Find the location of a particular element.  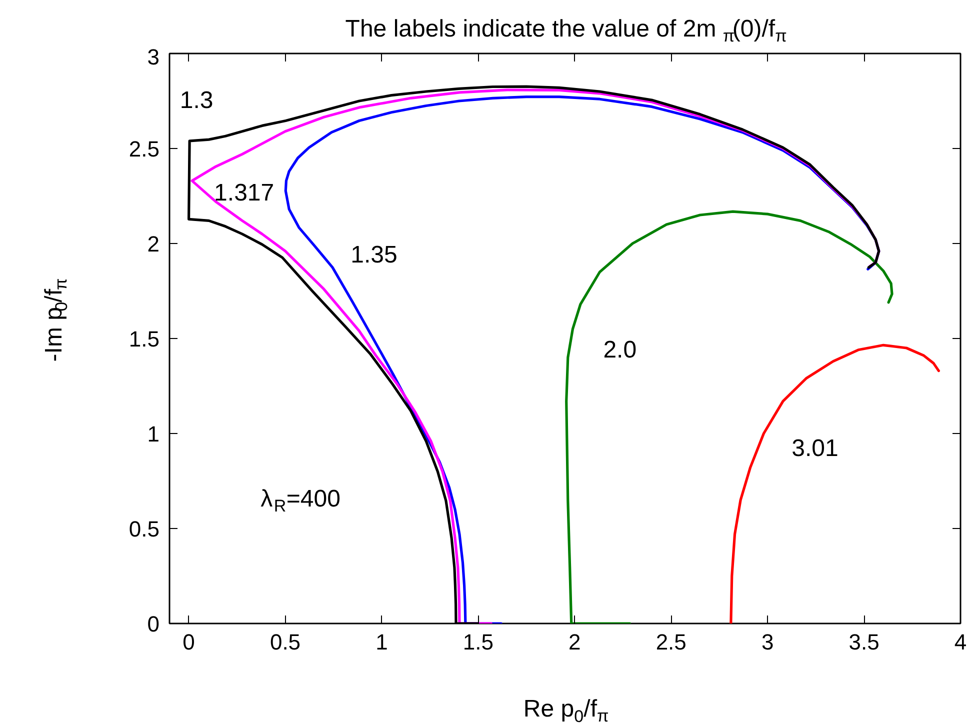

y-tick-label: 1.5 is located at coordinates (144, 339).